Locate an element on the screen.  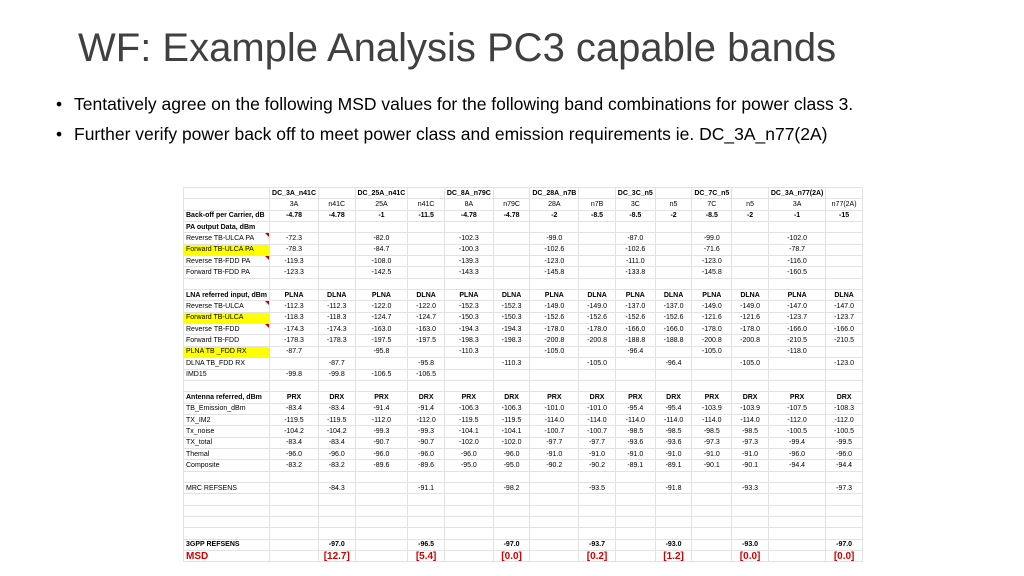
table-row: MSD [12.7] [5.4] [0.0] [0.2] [1.2] [0.0] [0.0] is located at coordinates (522, 556).